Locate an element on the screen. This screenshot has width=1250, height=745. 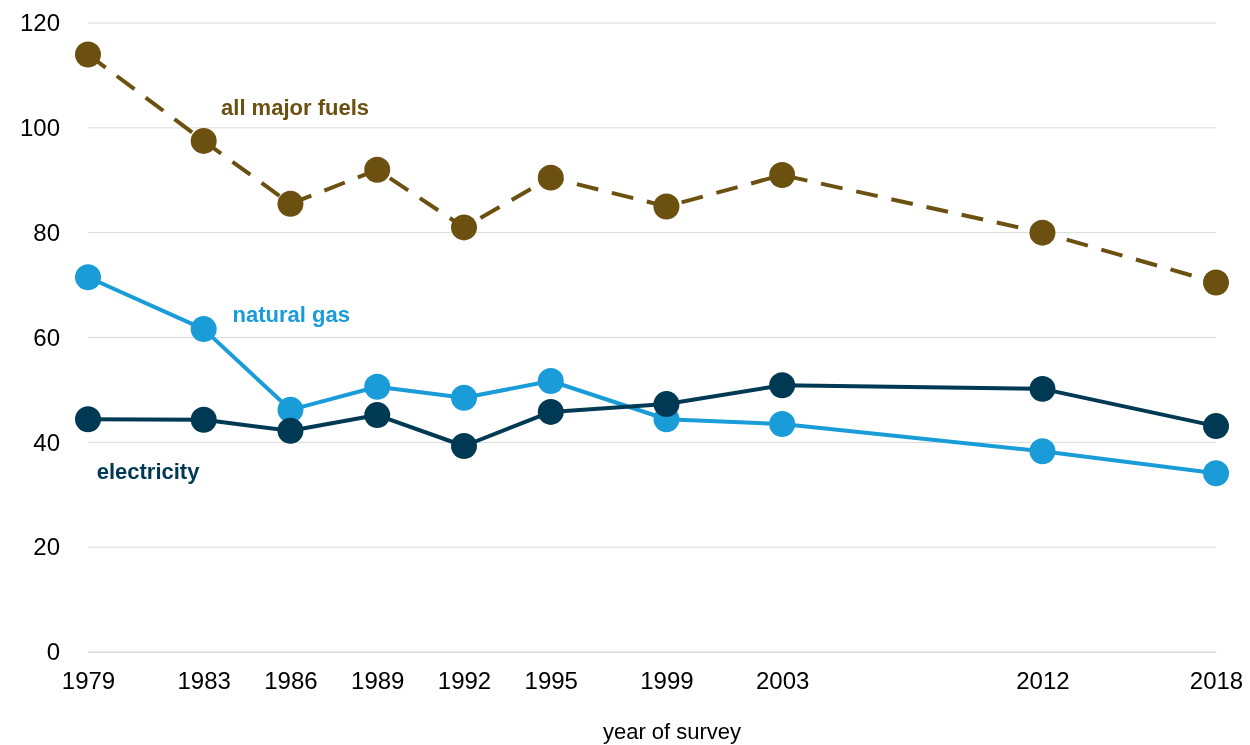
y-tick-label: 0 is located at coordinates (53, 652).